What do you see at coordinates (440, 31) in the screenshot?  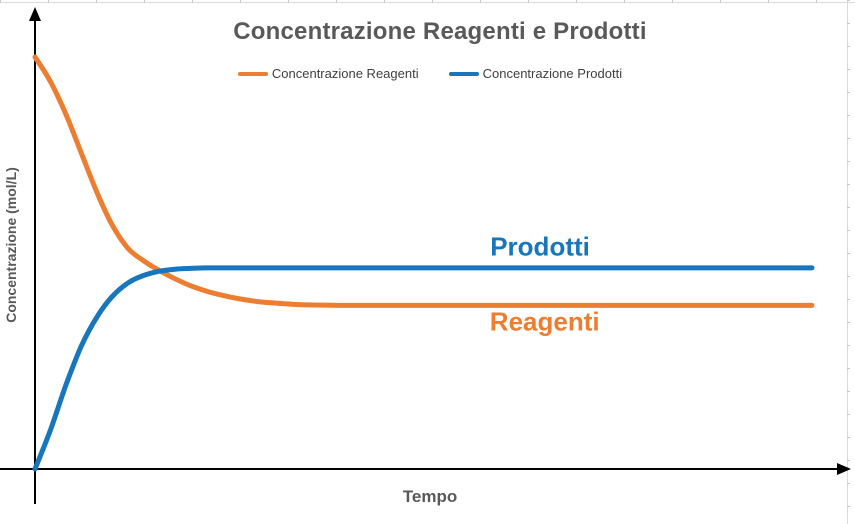 I see `chart-title: Concentrazione Reagenti e Prodotti` at bounding box center [440, 31].